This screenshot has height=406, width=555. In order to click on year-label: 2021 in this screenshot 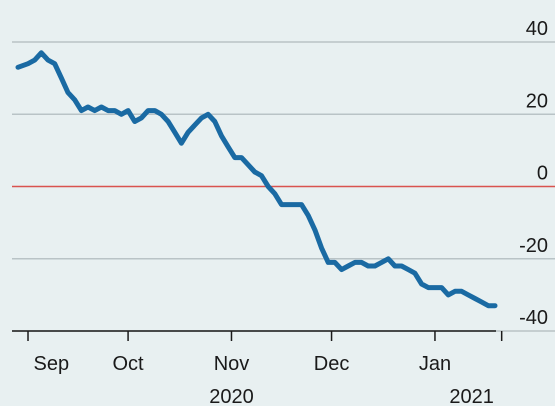, I will do `click(471, 396)`.